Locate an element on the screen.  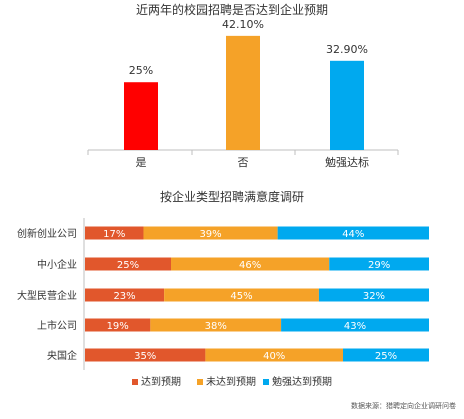
bottom-chart-segment-label: 46% is located at coordinates (250, 265).